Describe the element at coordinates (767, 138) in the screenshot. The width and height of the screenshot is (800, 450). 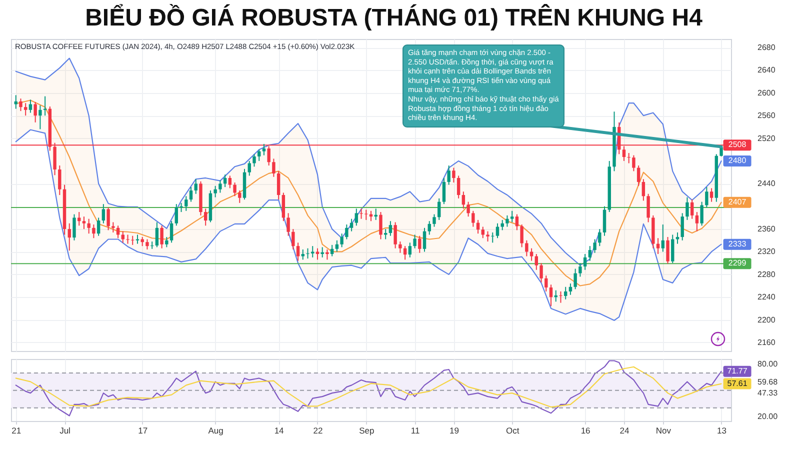
I see `y-tick-label: 2520` at that location.